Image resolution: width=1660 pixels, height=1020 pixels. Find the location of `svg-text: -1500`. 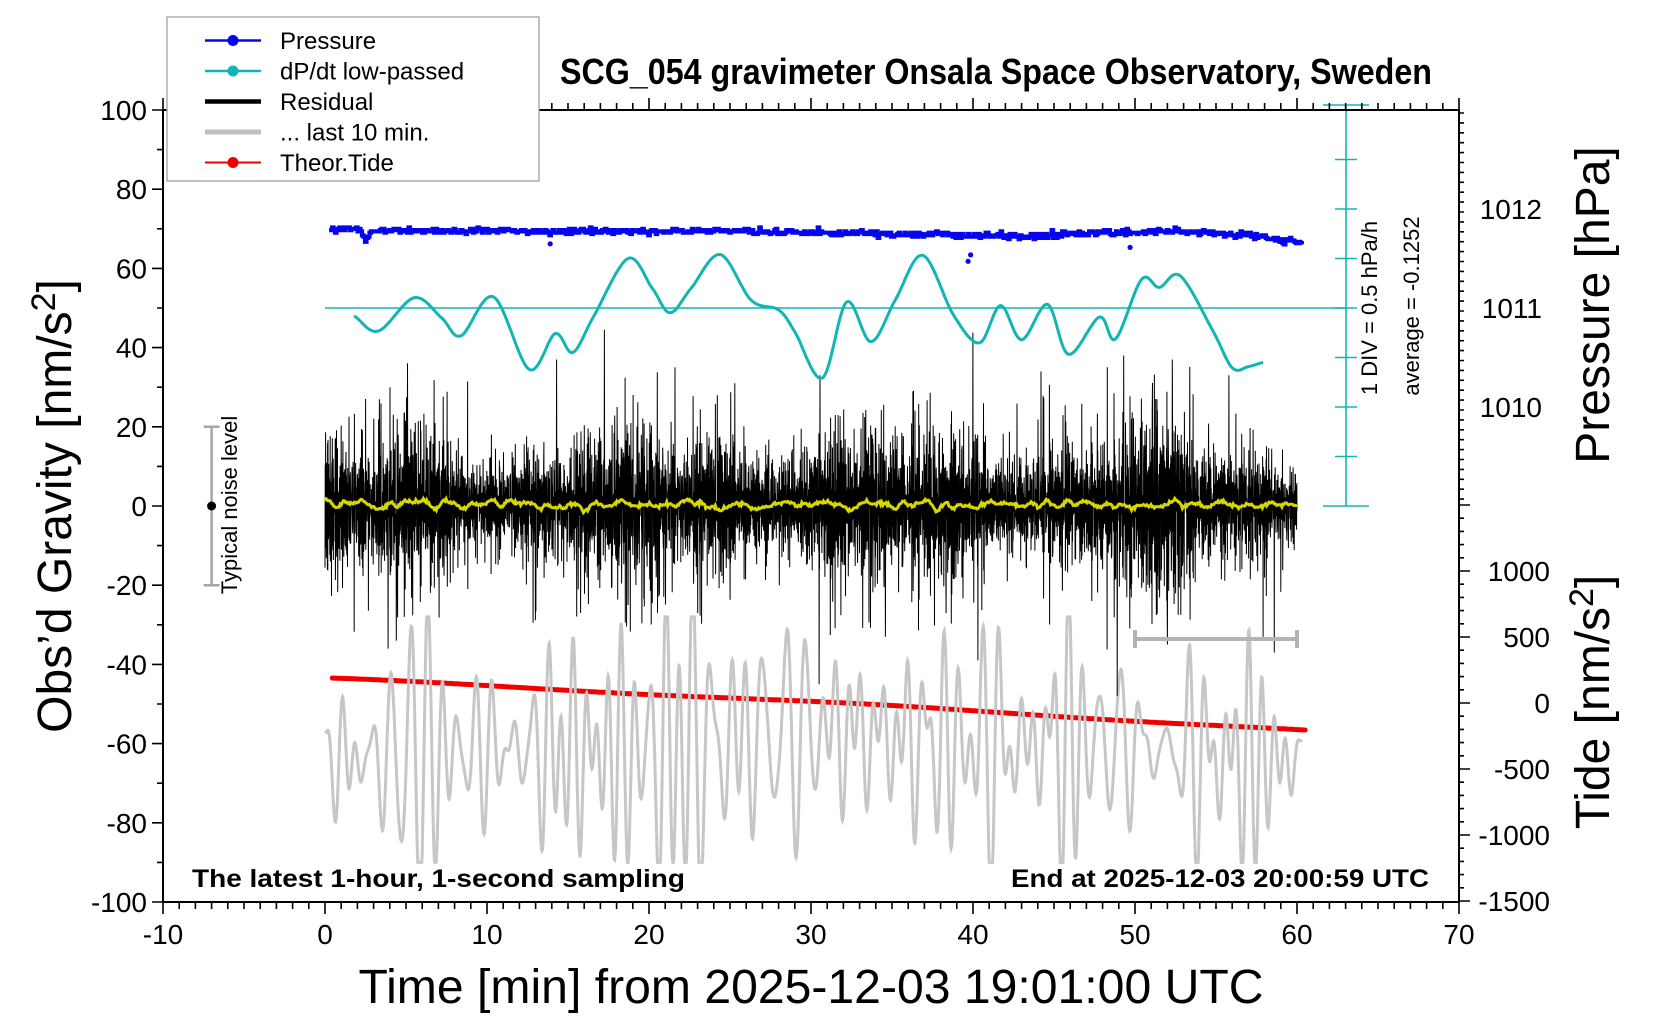

svg-text: -1500 is located at coordinates (1514, 901).